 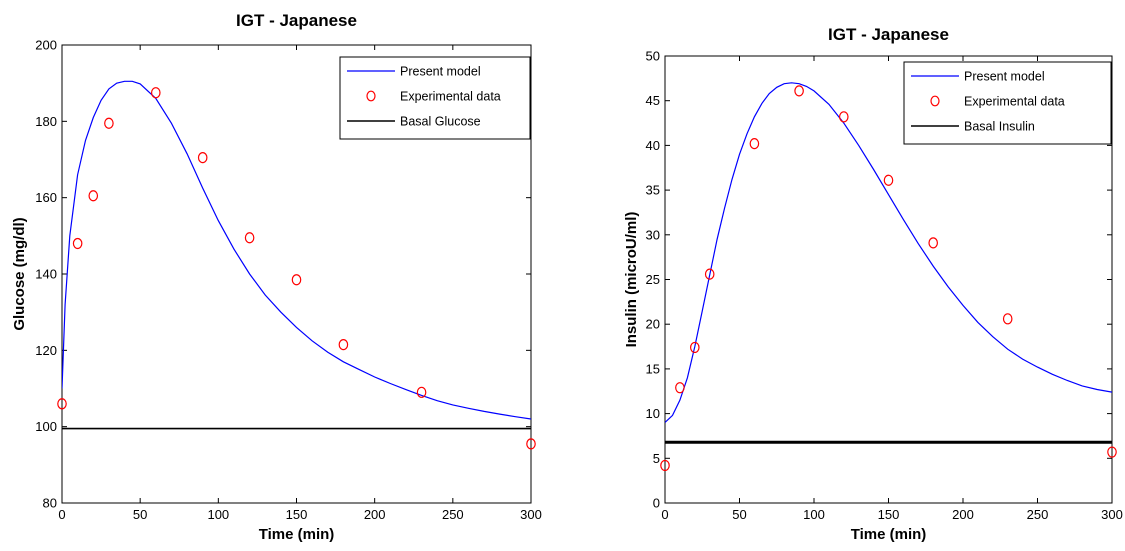 What do you see at coordinates (440, 122) in the screenshot?
I see `legend-label: Basal Glucose` at bounding box center [440, 122].